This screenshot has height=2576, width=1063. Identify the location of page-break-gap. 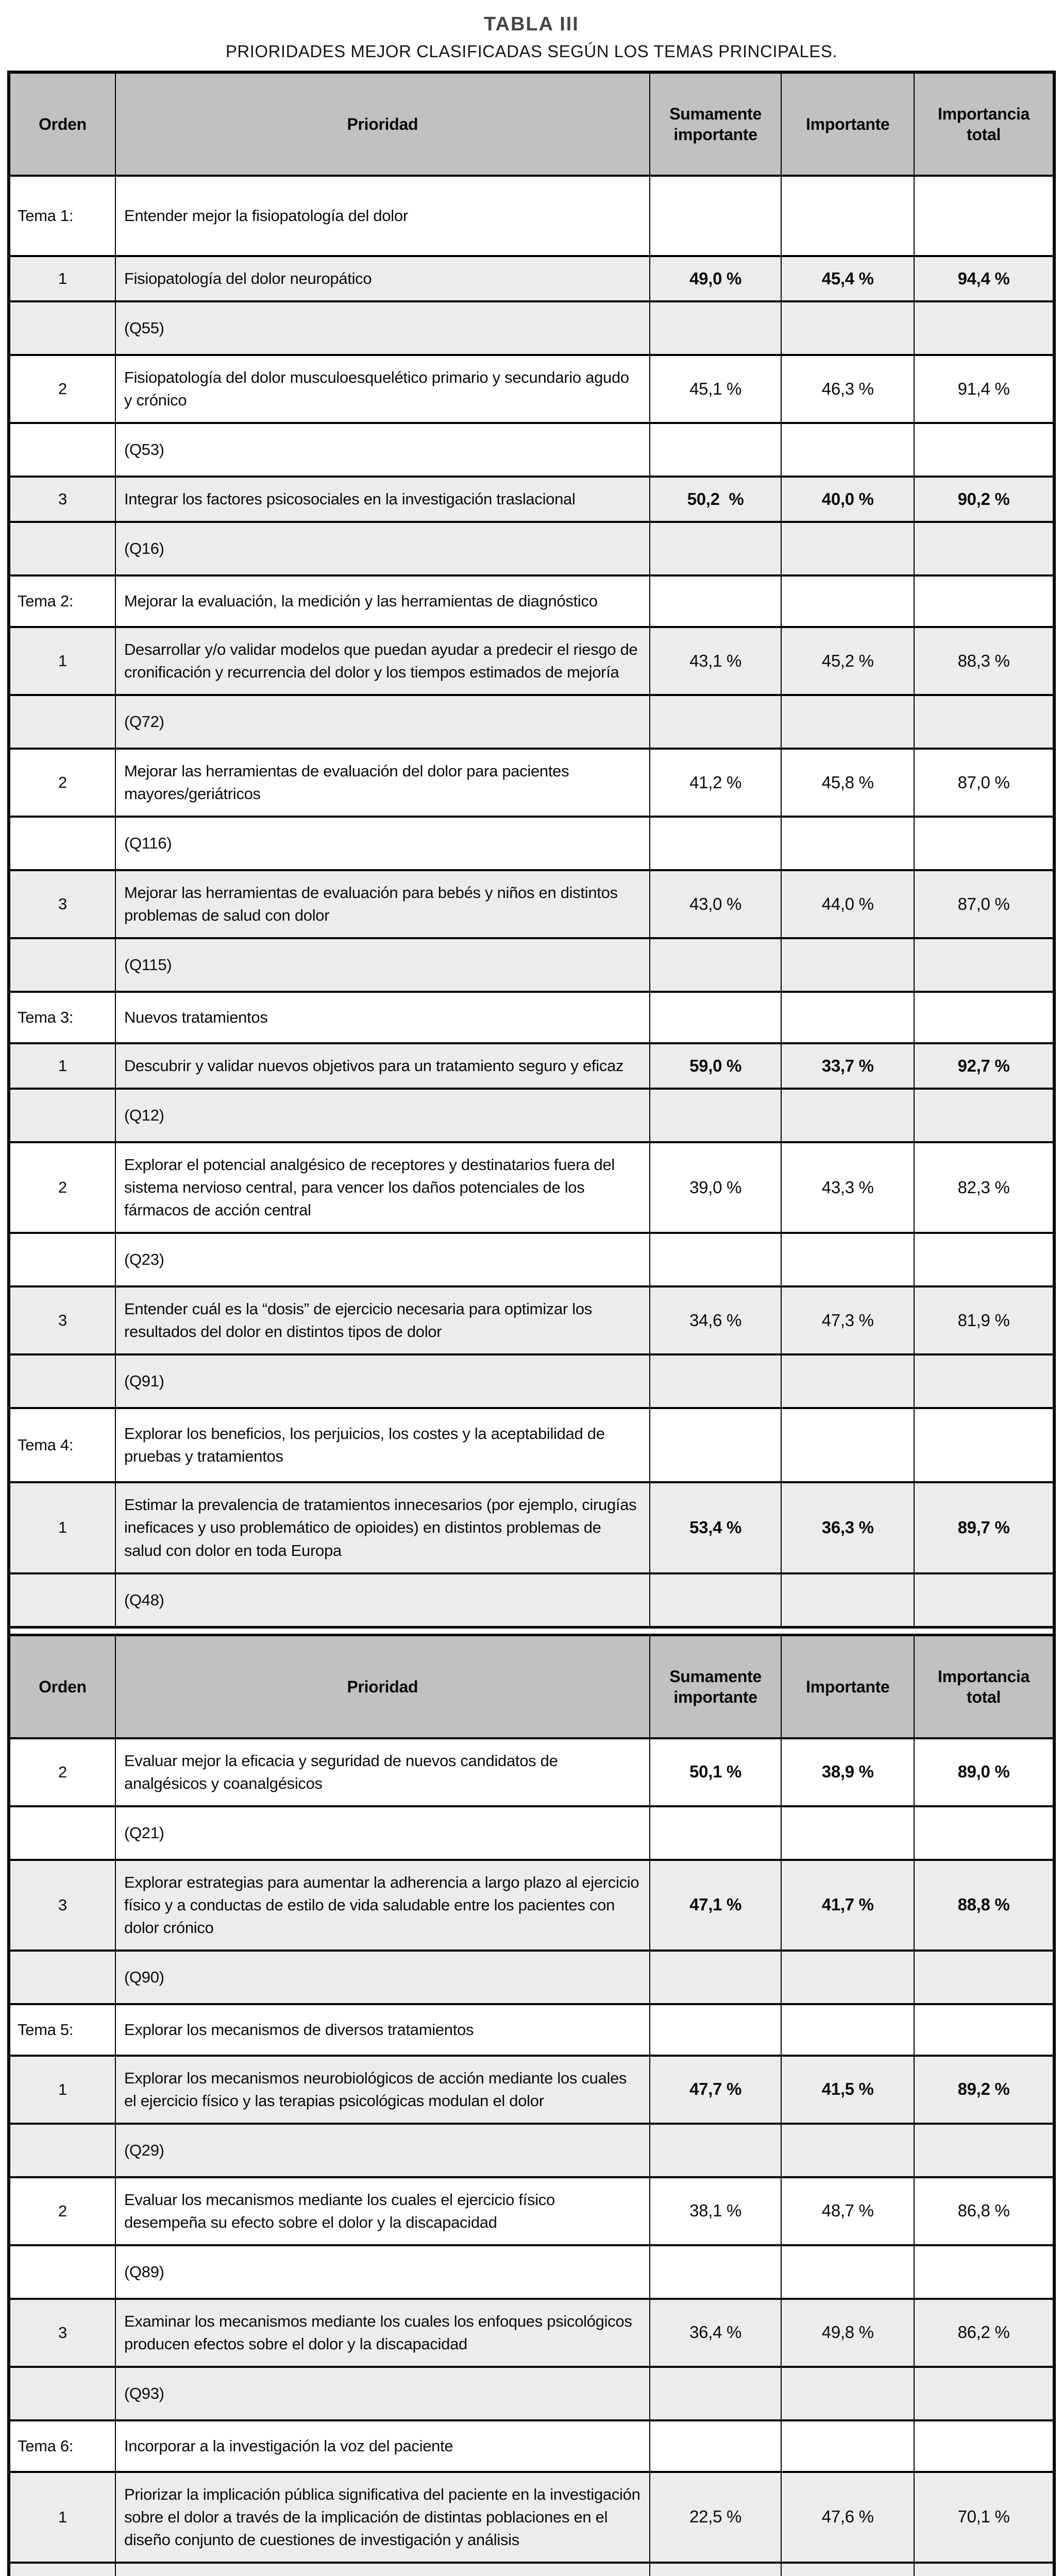
(531, 1631).